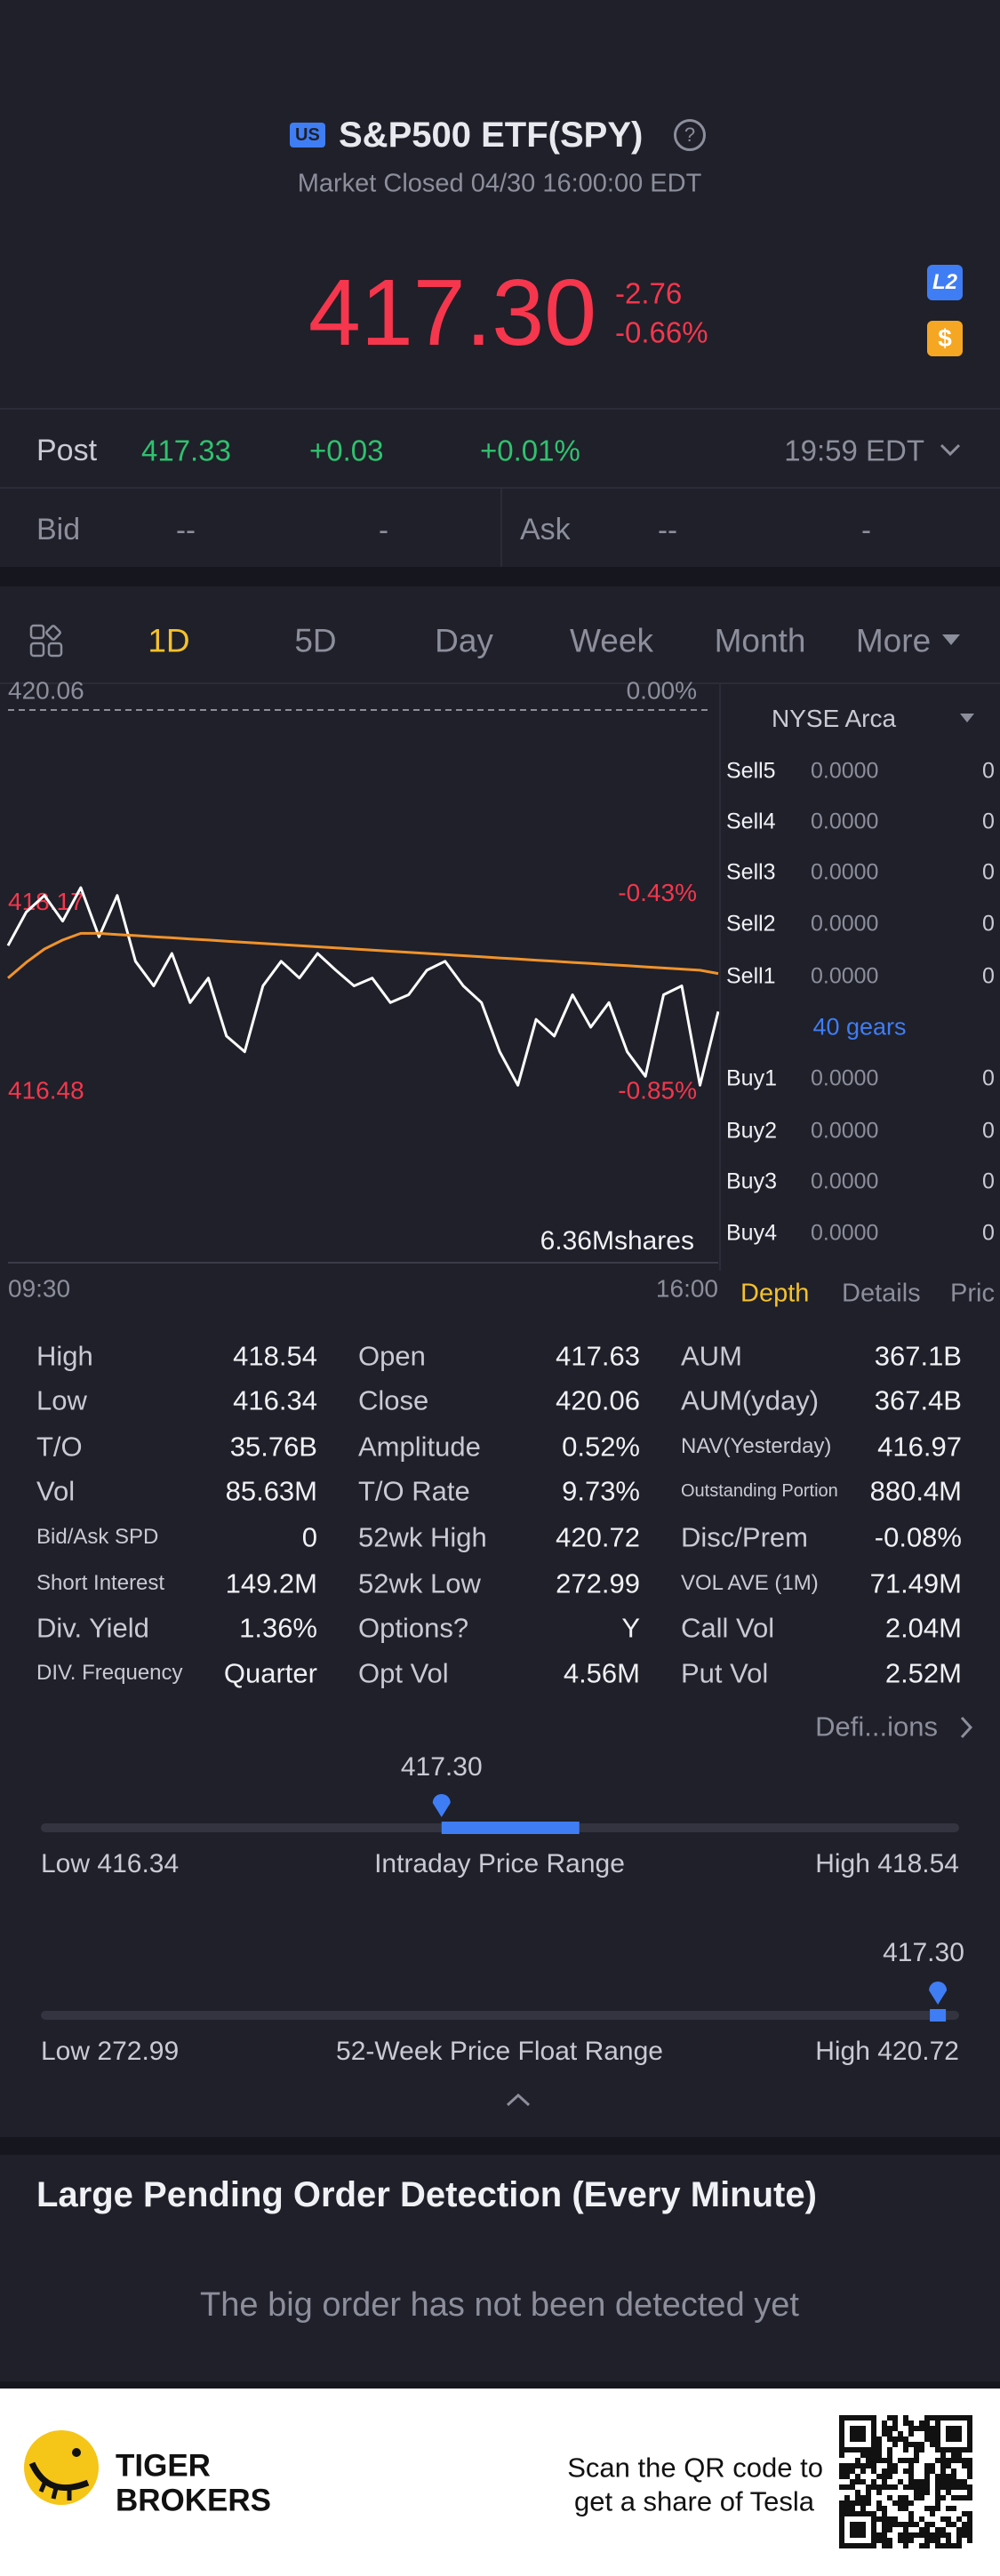  What do you see at coordinates (972, 1294) in the screenshot?
I see `panel-tab: Pric` at bounding box center [972, 1294].